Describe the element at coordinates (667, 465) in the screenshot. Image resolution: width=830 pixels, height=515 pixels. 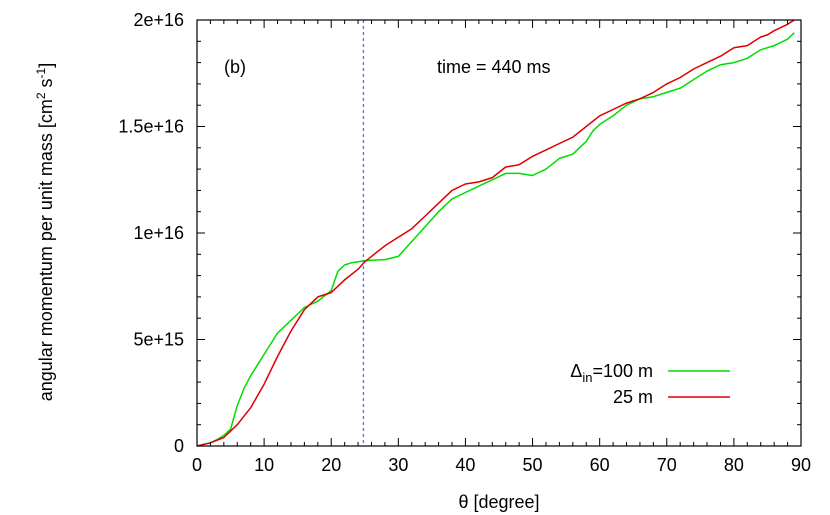
I see `x-tick-label: 70` at that location.